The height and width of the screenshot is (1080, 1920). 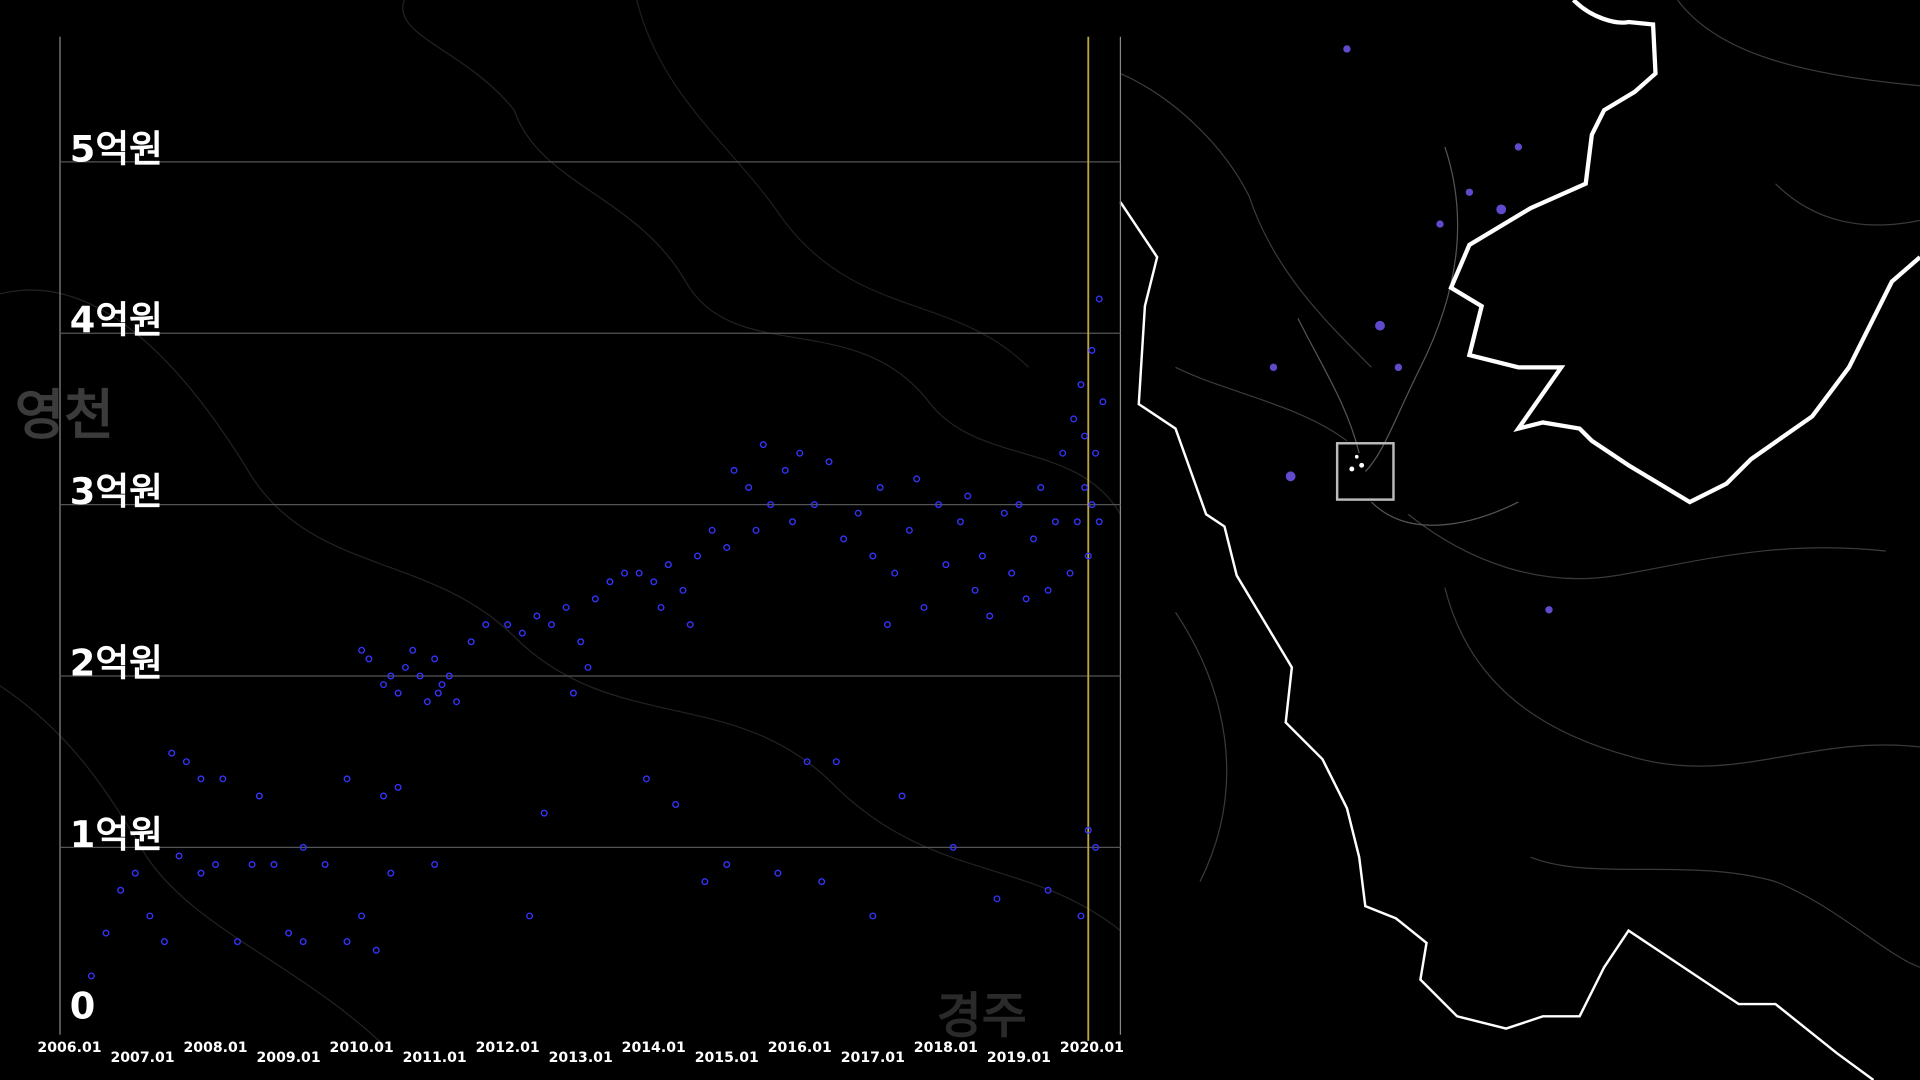 I want to click on x-tick-label: 2018.01, so click(x=946, y=1048).